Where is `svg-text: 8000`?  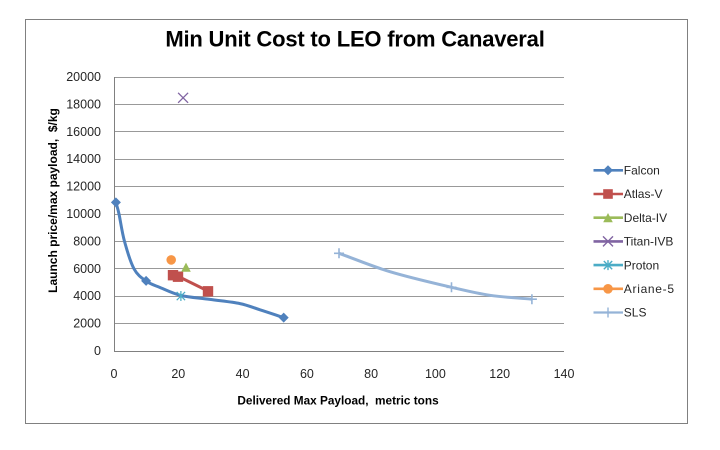
svg-text: 8000 is located at coordinates (87, 241).